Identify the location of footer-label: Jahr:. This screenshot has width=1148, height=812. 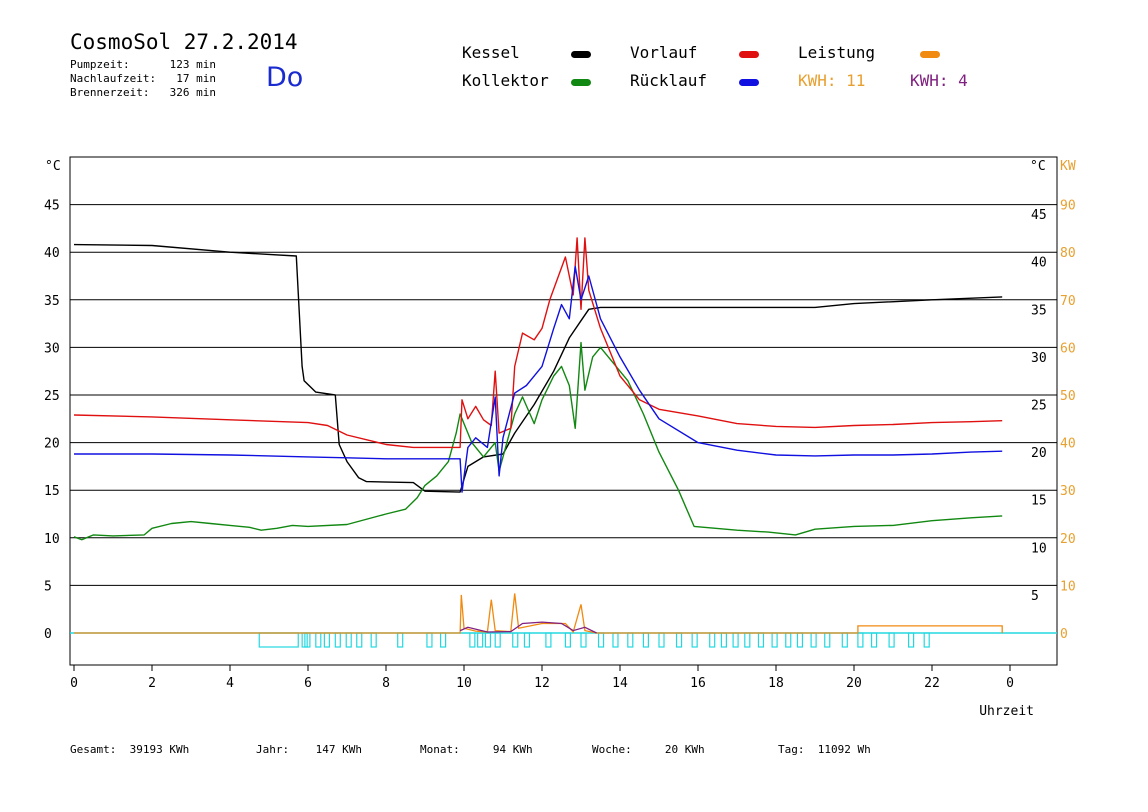
(273, 749).